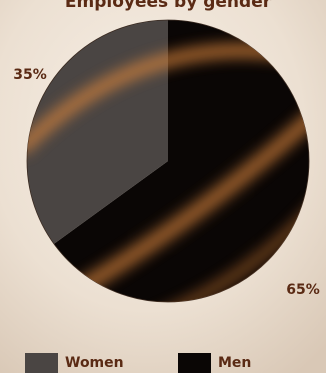  I want to click on legend: Women Men, so click(138, 363).